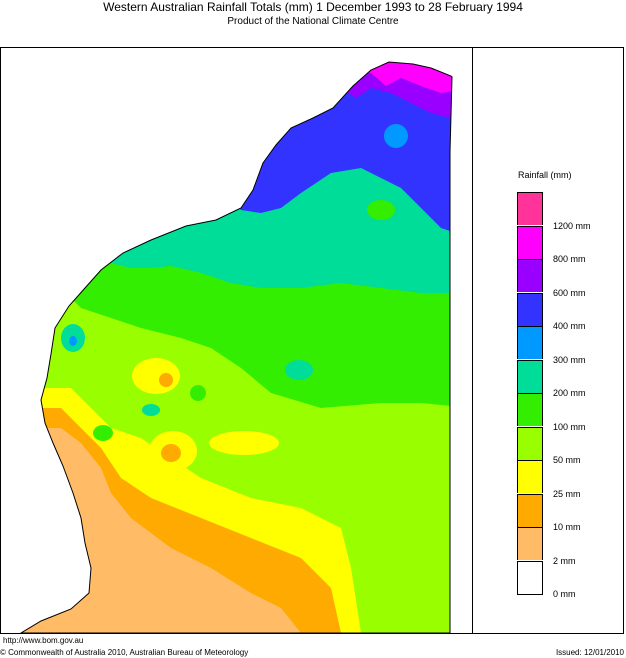 This screenshot has height=658, width=626. What do you see at coordinates (103, 433) in the screenshot?
I see `zone-100mm-coastal` at bounding box center [103, 433].